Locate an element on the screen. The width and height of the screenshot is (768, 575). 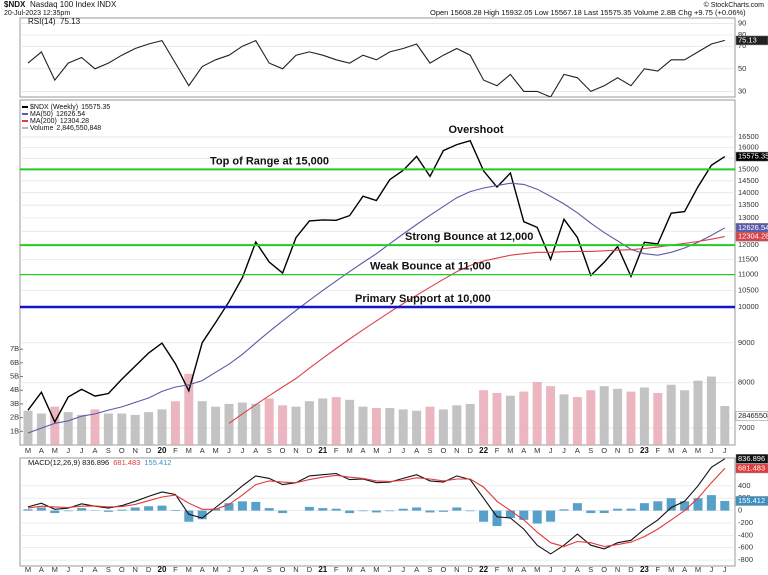
macd-legend-value: 681.483 is located at coordinates (126, 462).